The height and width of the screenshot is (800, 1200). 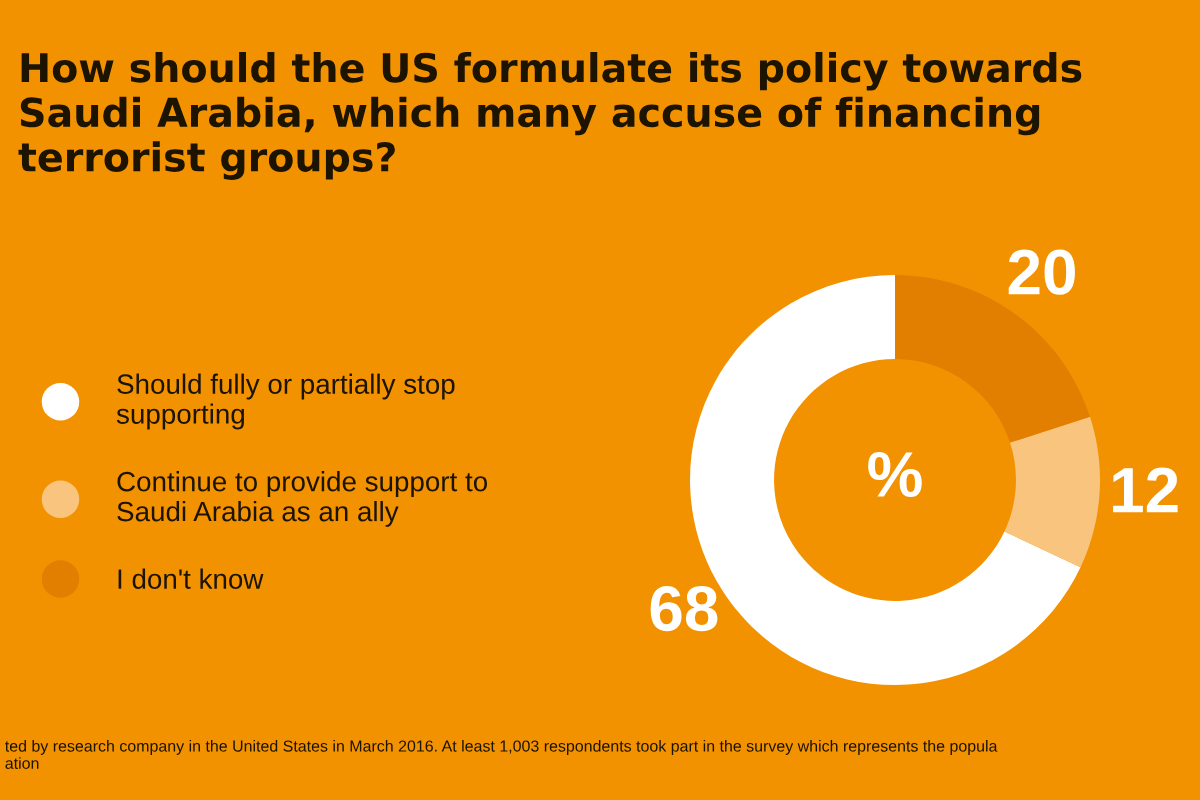 What do you see at coordinates (501, 747) in the screenshot?
I see `text: ted by research company in the United States in March 2016. At least 1,003 respondents took part in the survey which represents the popula` at bounding box center [501, 747].